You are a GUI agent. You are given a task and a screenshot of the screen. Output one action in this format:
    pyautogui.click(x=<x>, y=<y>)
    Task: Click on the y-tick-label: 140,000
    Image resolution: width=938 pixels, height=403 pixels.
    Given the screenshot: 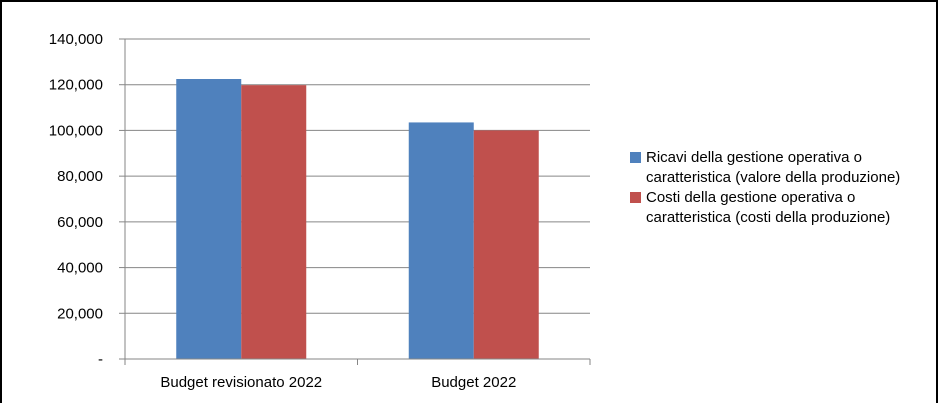 What is the action you would take?
    pyautogui.click(x=76, y=39)
    